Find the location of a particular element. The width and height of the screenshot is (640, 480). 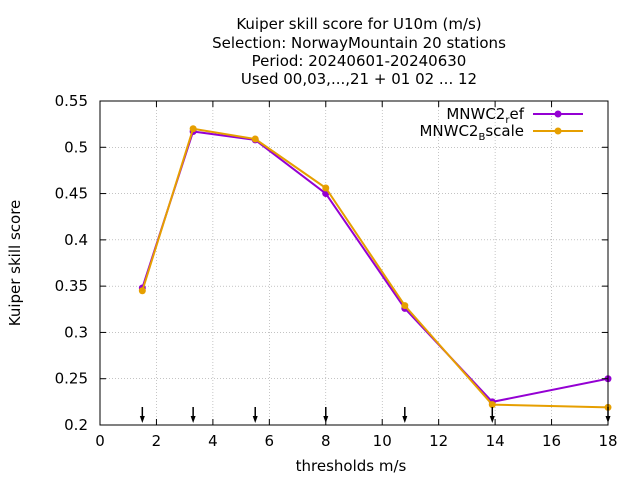

y-tick-label: 0.55 is located at coordinates (71, 101).